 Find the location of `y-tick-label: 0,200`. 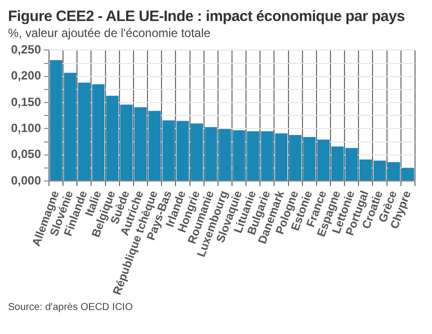

y-tick-label: 0,200 is located at coordinates (26, 75).